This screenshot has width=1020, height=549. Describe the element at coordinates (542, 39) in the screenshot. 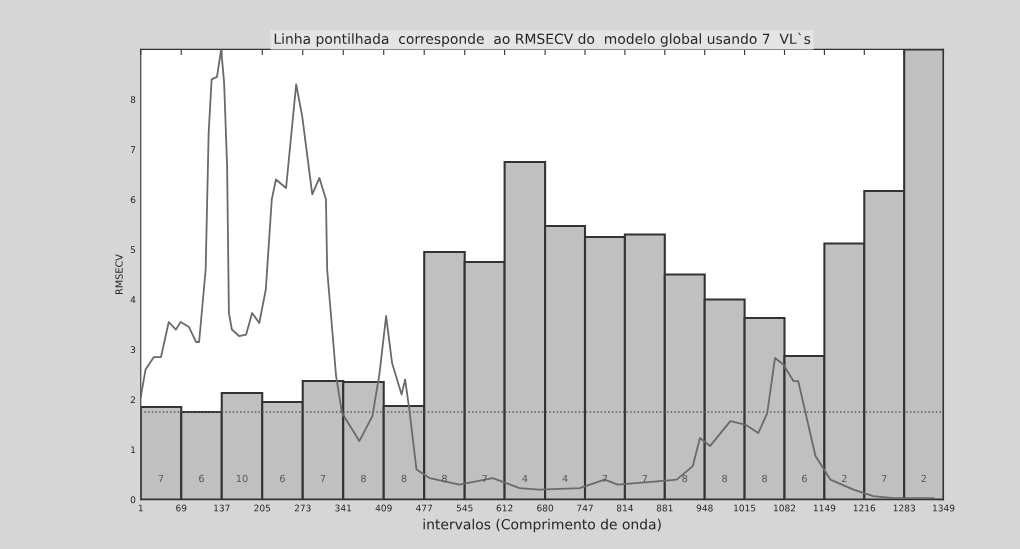

I see `chart-title: Linha pontilhada corresponde ao RMSECV do modelo global usando 7 VL`s` at that location.